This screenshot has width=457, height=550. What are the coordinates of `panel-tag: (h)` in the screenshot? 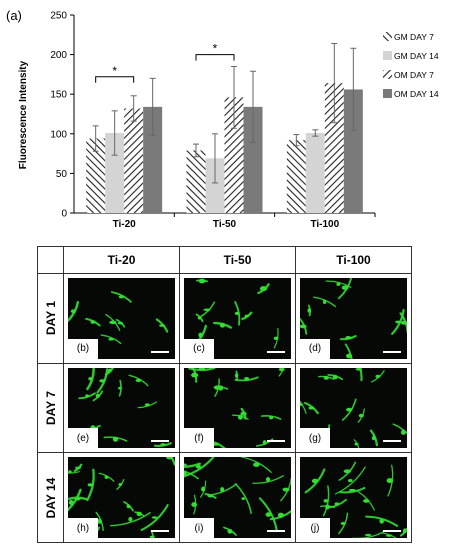 It's located at (83, 528).